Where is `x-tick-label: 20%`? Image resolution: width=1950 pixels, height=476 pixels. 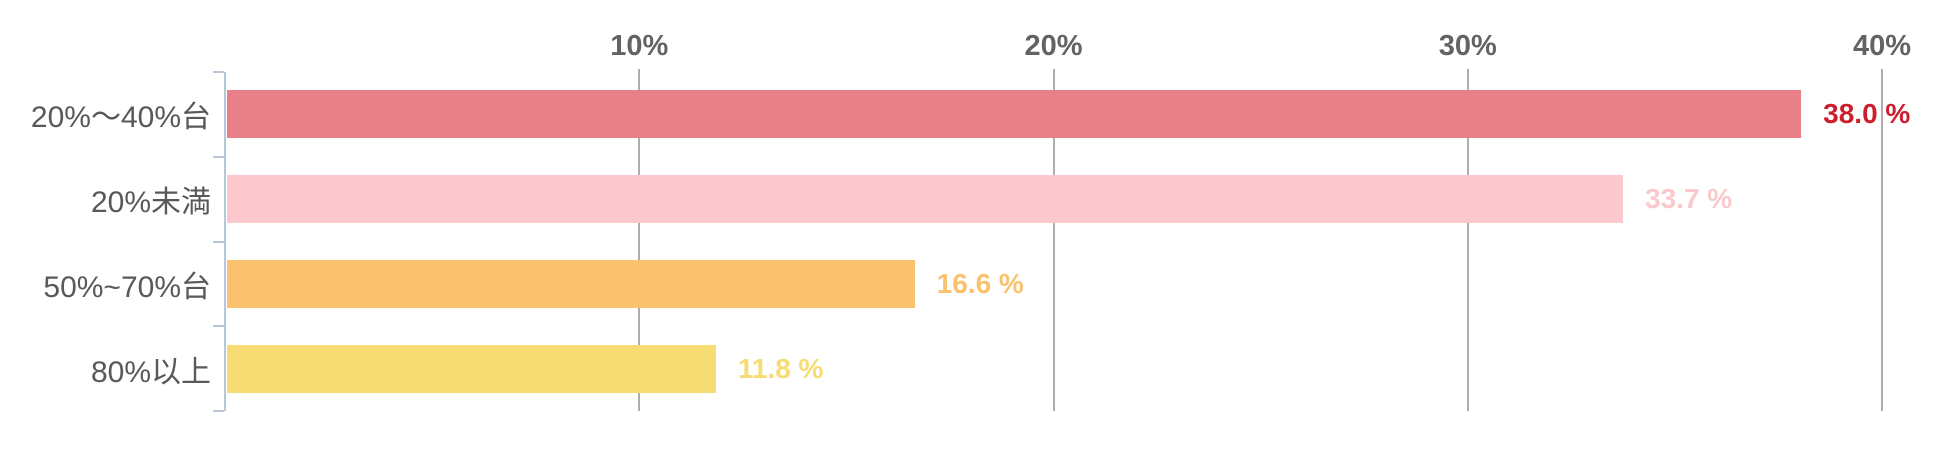 x-tick-label: 20% is located at coordinates (1053, 46).